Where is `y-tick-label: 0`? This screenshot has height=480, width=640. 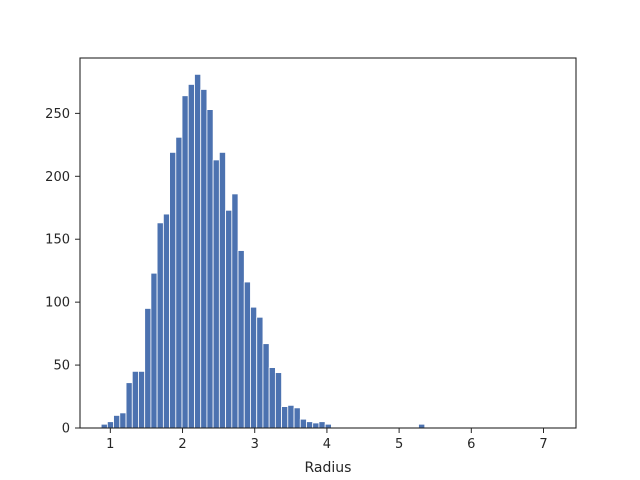 y-tick-label: 0 is located at coordinates (66, 429).